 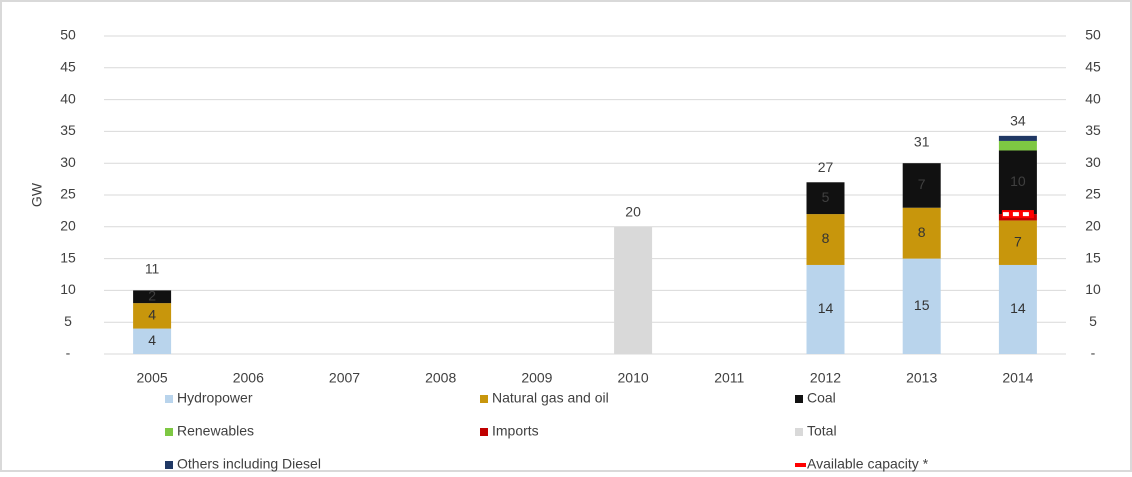 I want to click on y-tick-label: 30, so click(x=68, y=162).